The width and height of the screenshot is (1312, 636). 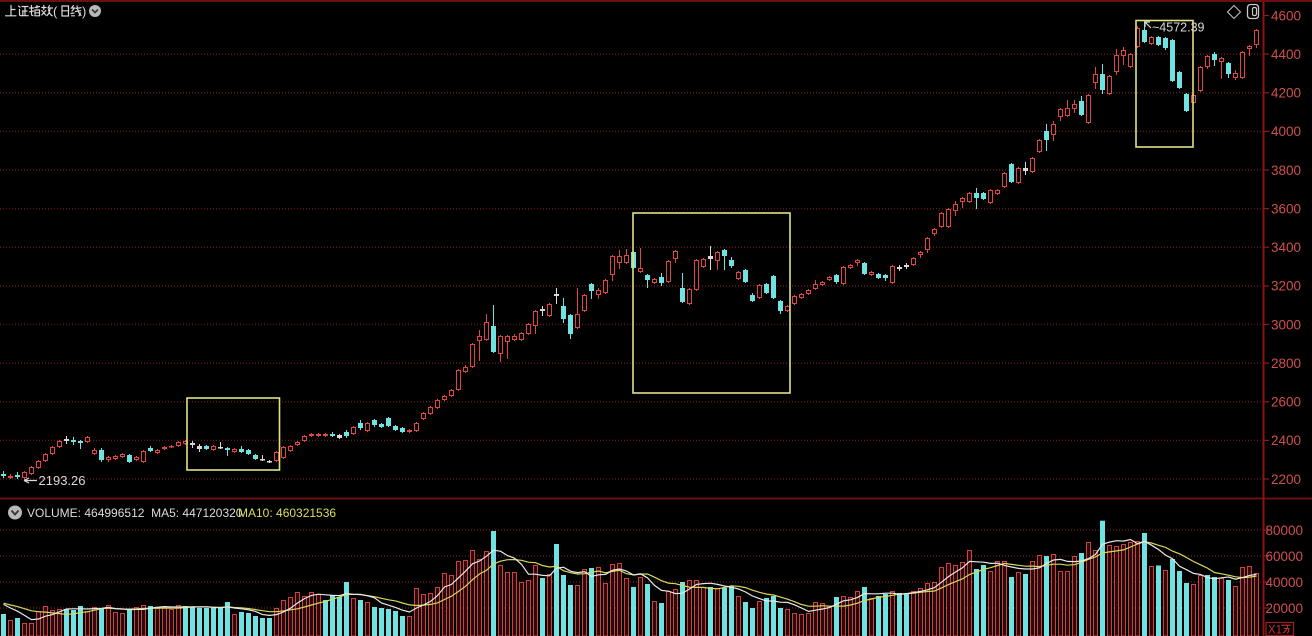 What do you see at coordinates (1286, 479) in the screenshot?
I see `svg-text: 2200` at bounding box center [1286, 479].